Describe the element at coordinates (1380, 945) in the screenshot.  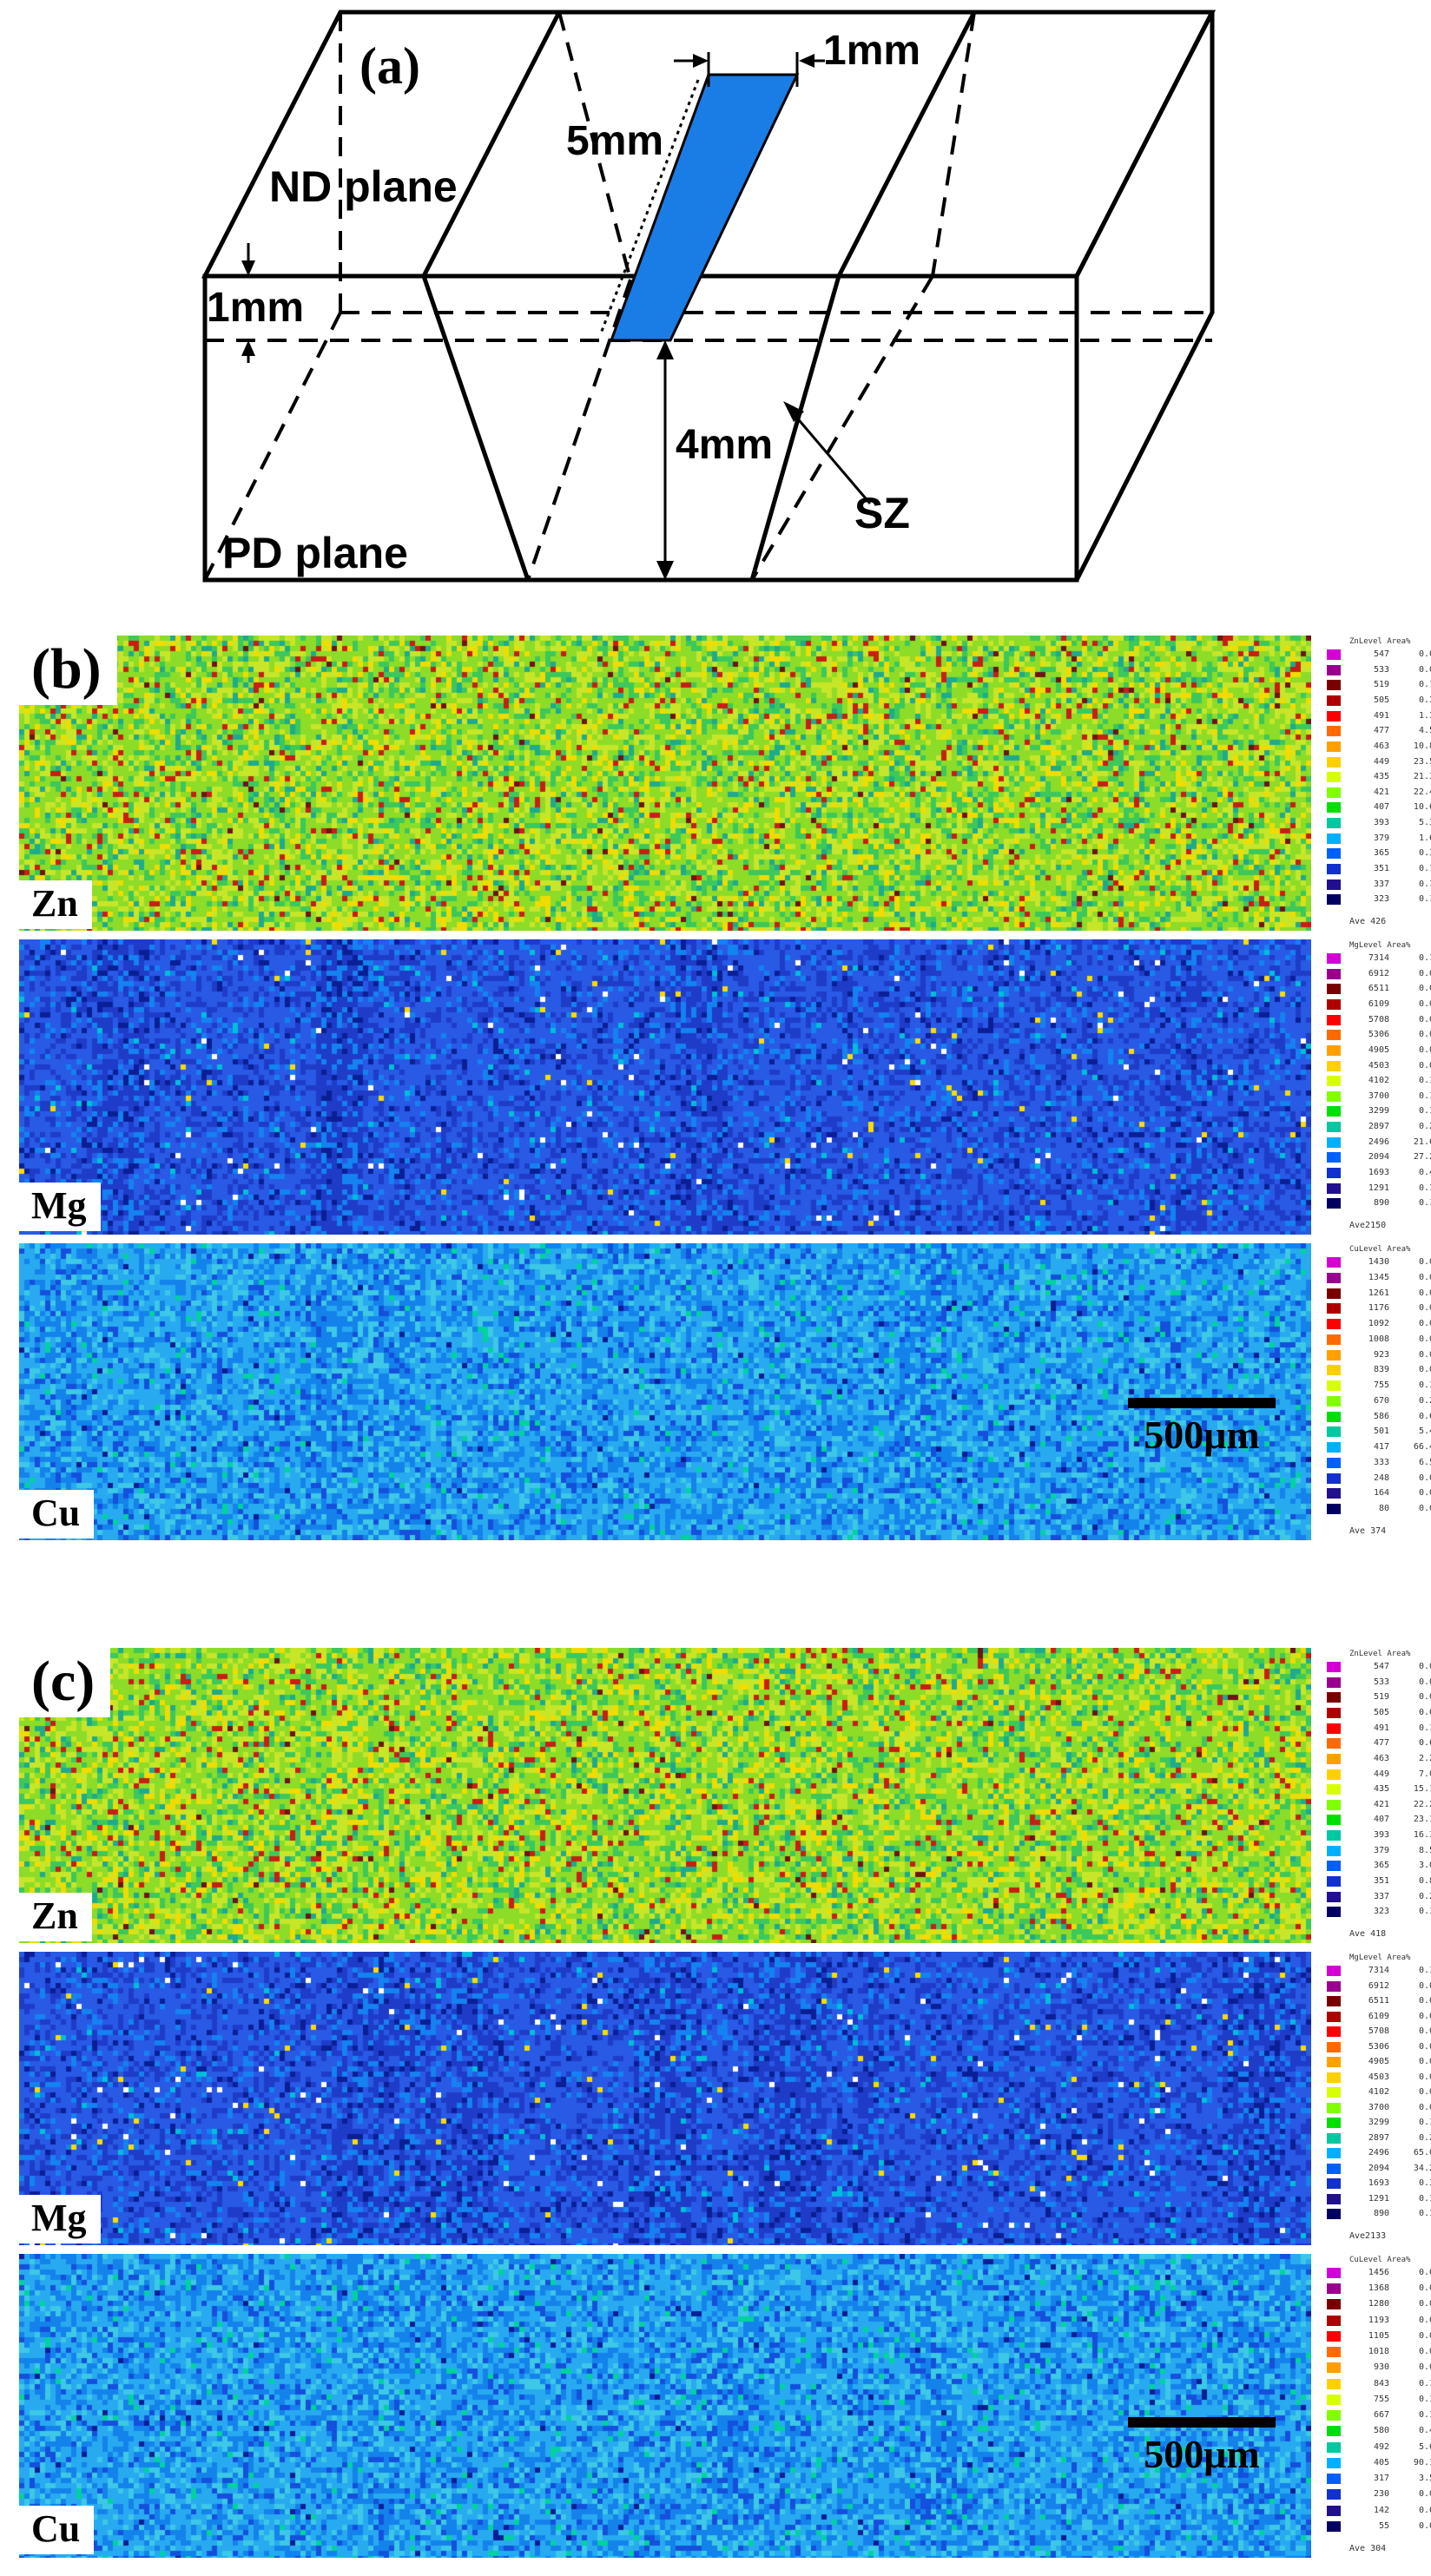
I see `legend-header: MgLevel Area%` at that location.